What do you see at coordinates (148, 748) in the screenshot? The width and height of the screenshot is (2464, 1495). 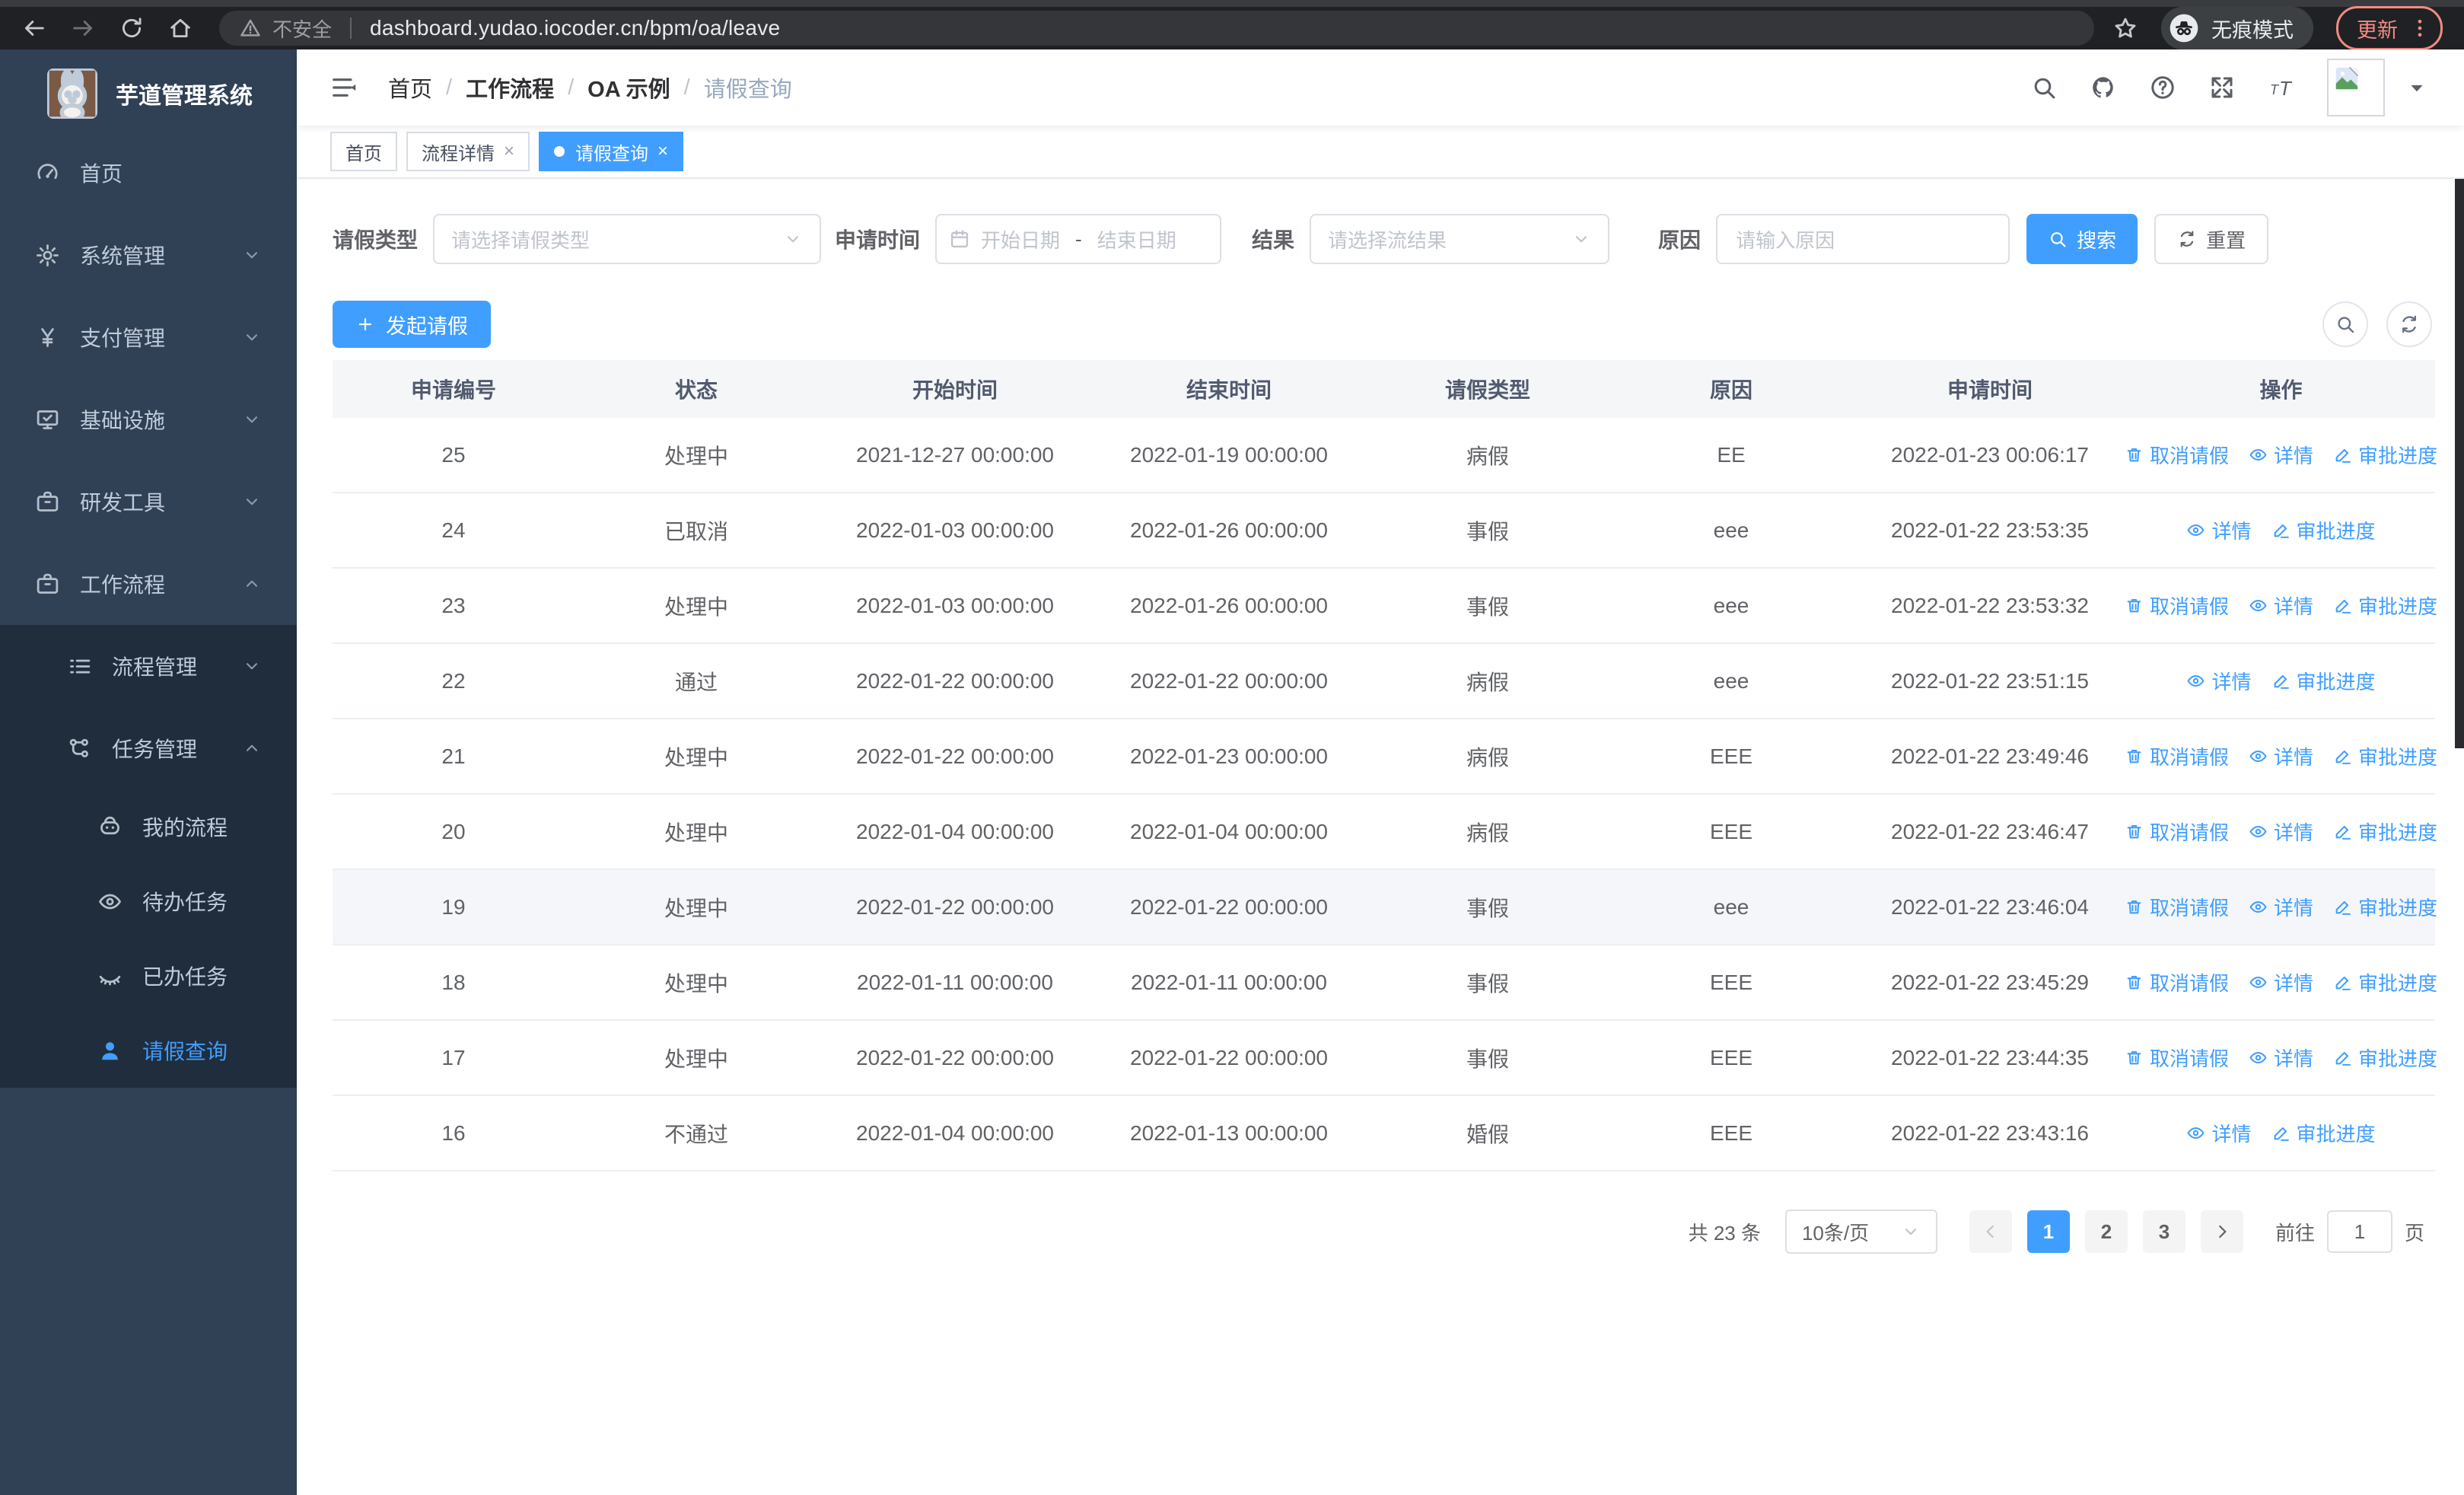 I see `sidebar-item-task-mgmt: 任务管理` at bounding box center [148, 748].